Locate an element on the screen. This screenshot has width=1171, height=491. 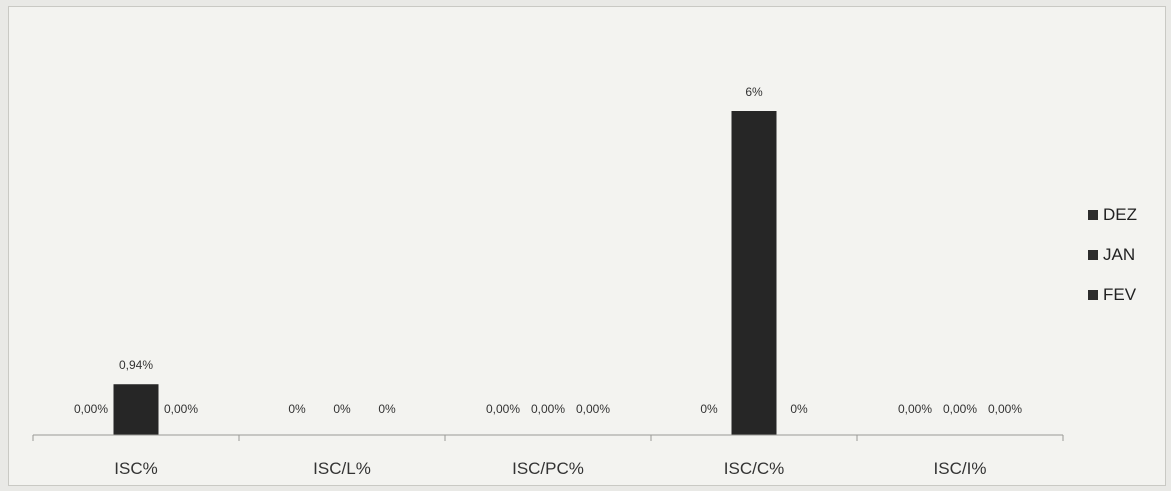
legend-label-fev: FEV is located at coordinates (1119, 295).